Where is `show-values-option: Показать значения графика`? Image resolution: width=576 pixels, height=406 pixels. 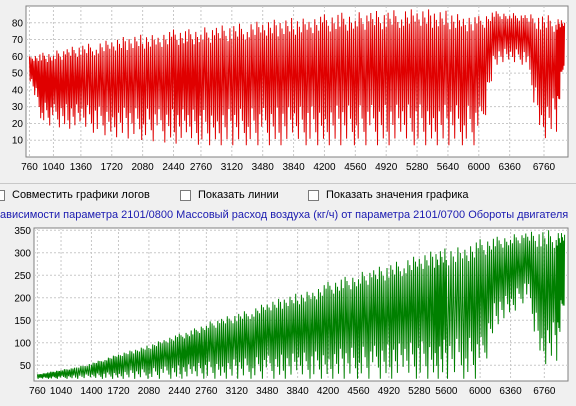
show-values-option: Показать значения графика is located at coordinates (388, 195).